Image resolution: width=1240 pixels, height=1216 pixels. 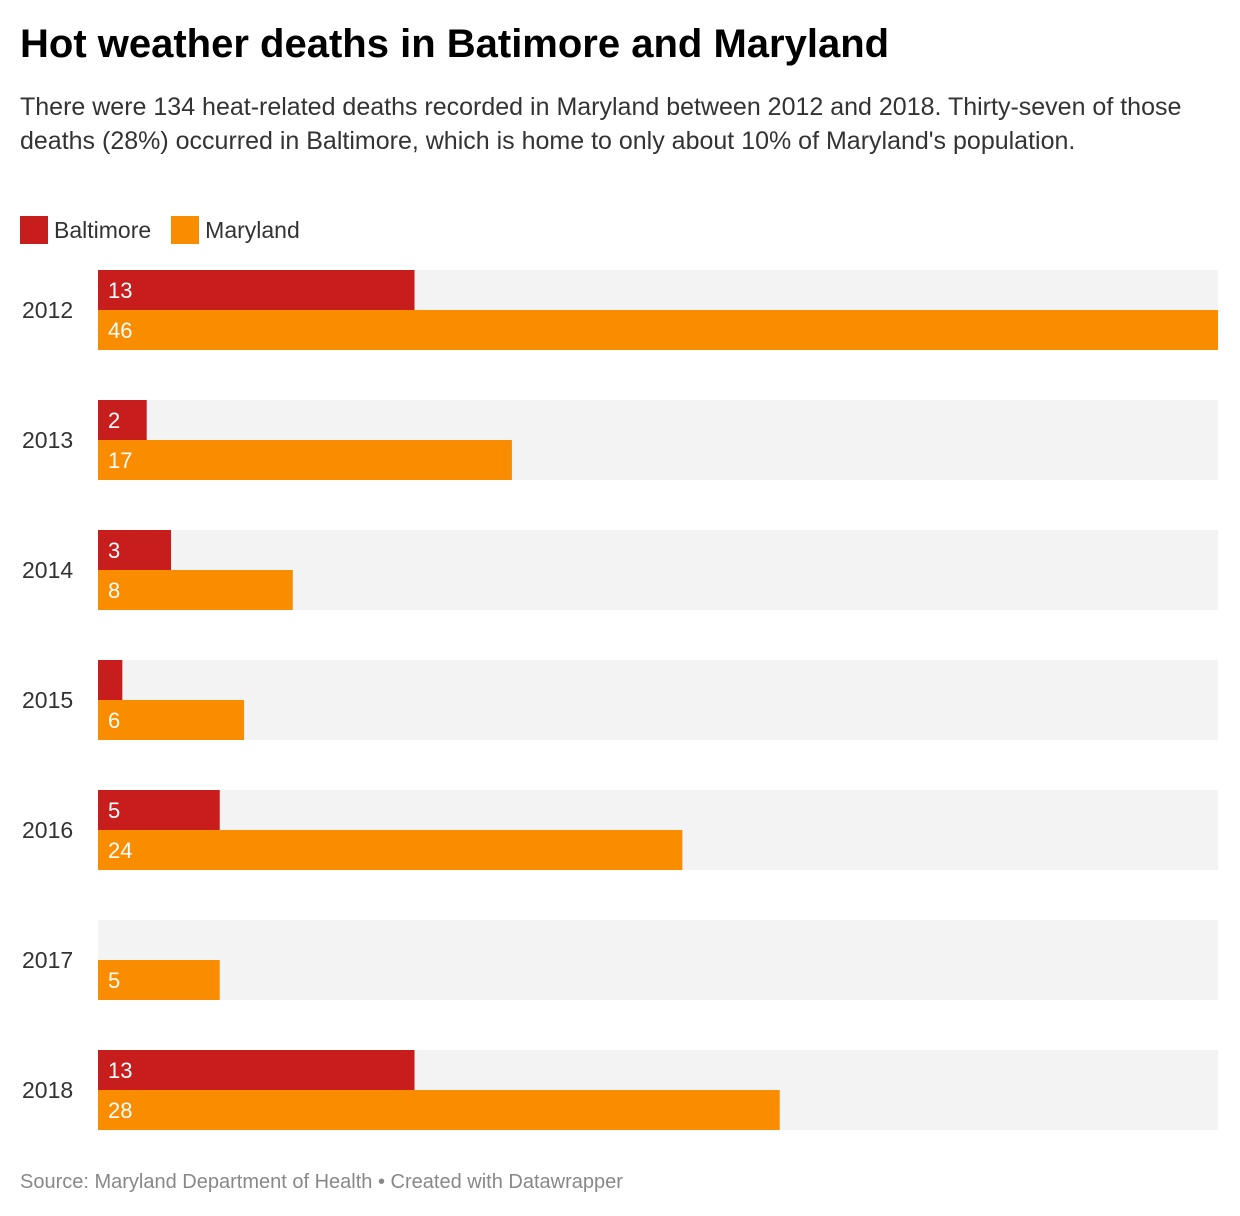 I want to click on data-label-baltimore-2014: 3, so click(x=114, y=550).